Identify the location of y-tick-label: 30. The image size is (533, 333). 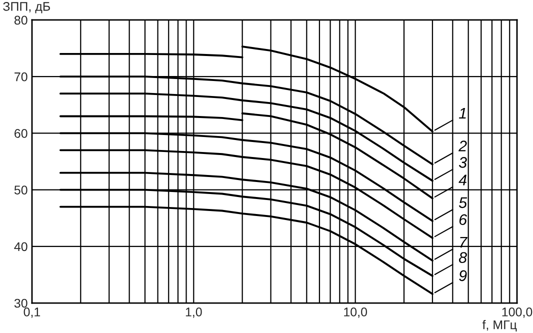
(21, 303).